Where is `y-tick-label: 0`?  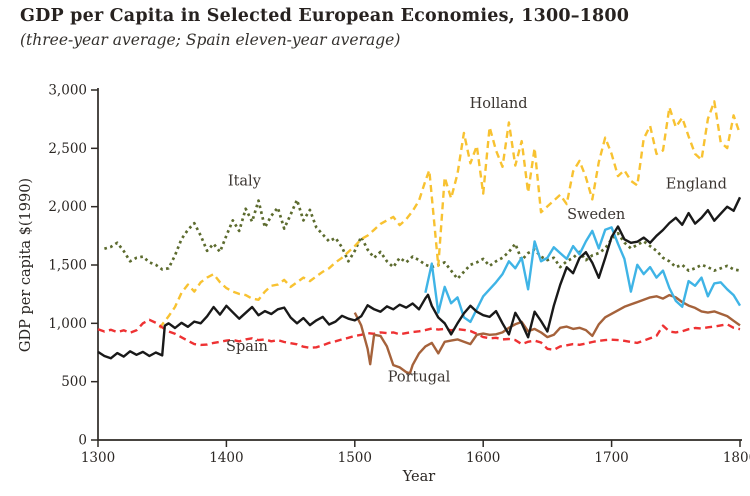
y-tick-label: 0 is located at coordinates (82, 441).